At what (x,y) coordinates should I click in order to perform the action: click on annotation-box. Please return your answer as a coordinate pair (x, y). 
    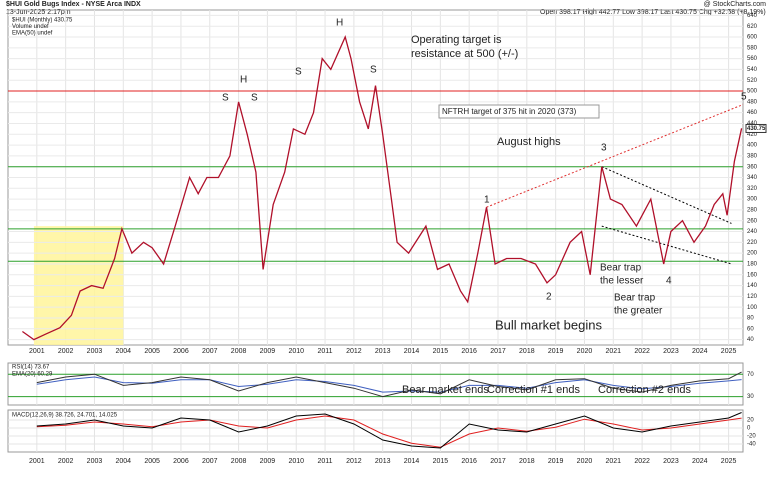
    Looking at the image, I should click on (519, 111).